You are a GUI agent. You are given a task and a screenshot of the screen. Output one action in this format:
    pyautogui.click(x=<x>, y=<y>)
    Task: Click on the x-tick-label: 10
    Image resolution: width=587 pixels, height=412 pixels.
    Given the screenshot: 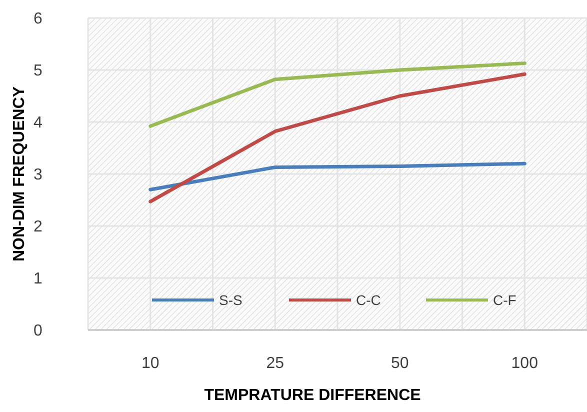 What is the action you would take?
    pyautogui.click(x=150, y=363)
    